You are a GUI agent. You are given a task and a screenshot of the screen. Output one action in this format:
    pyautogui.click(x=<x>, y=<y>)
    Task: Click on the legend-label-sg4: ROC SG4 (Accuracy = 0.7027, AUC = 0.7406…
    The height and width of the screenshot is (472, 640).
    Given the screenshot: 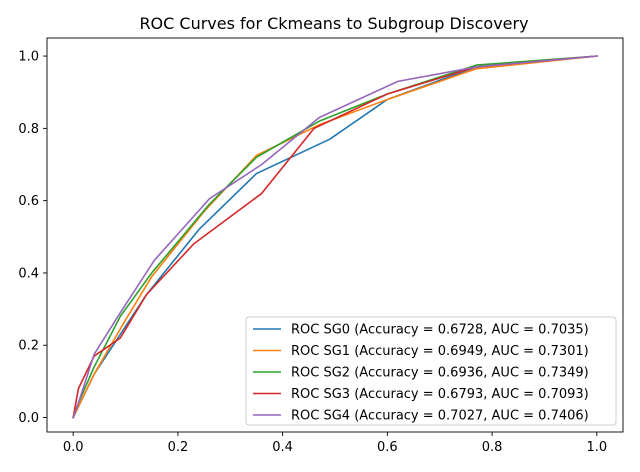 What is the action you would take?
    pyautogui.click(x=440, y=416)
    